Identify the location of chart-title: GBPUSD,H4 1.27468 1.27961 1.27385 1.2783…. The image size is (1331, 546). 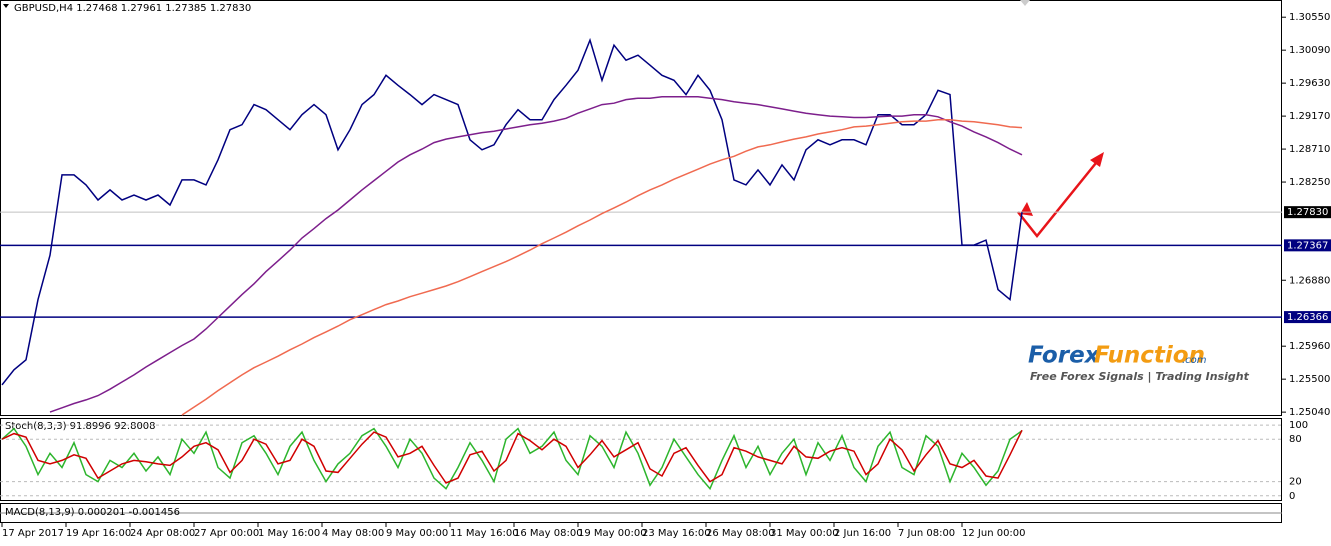
(132, 8).